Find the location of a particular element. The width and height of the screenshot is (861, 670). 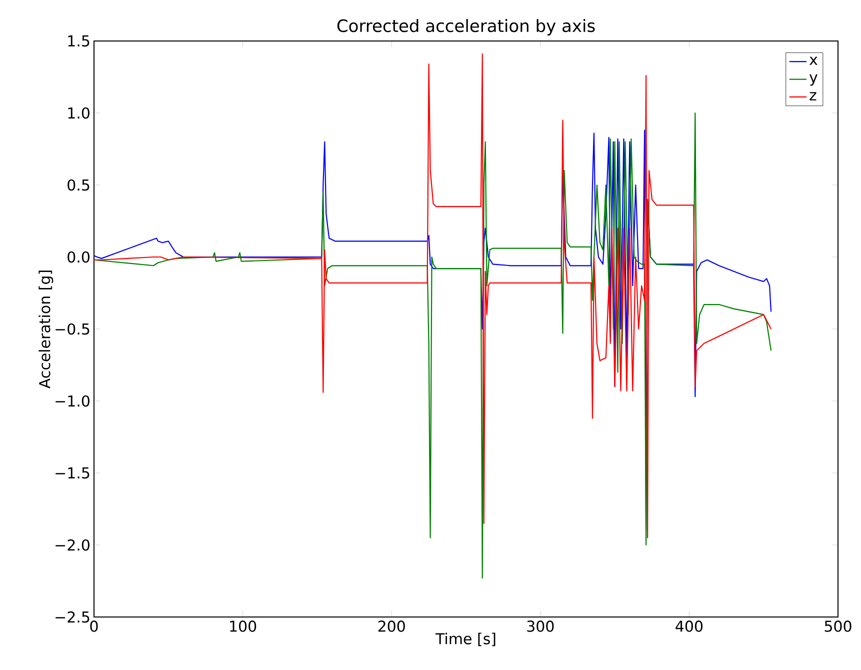

x-tick-label: 0 is located at coordinates (94, 626).